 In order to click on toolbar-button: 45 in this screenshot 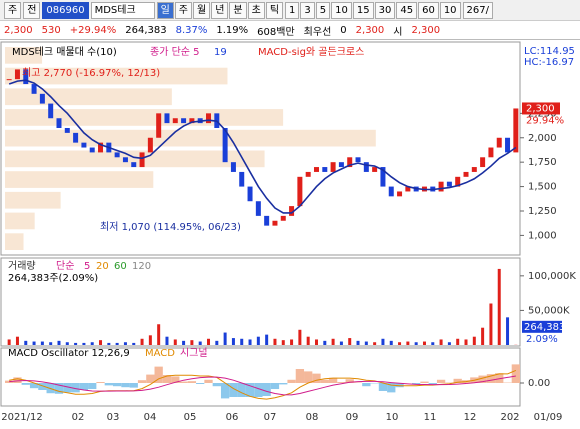, I will do `click(407, 10)`.